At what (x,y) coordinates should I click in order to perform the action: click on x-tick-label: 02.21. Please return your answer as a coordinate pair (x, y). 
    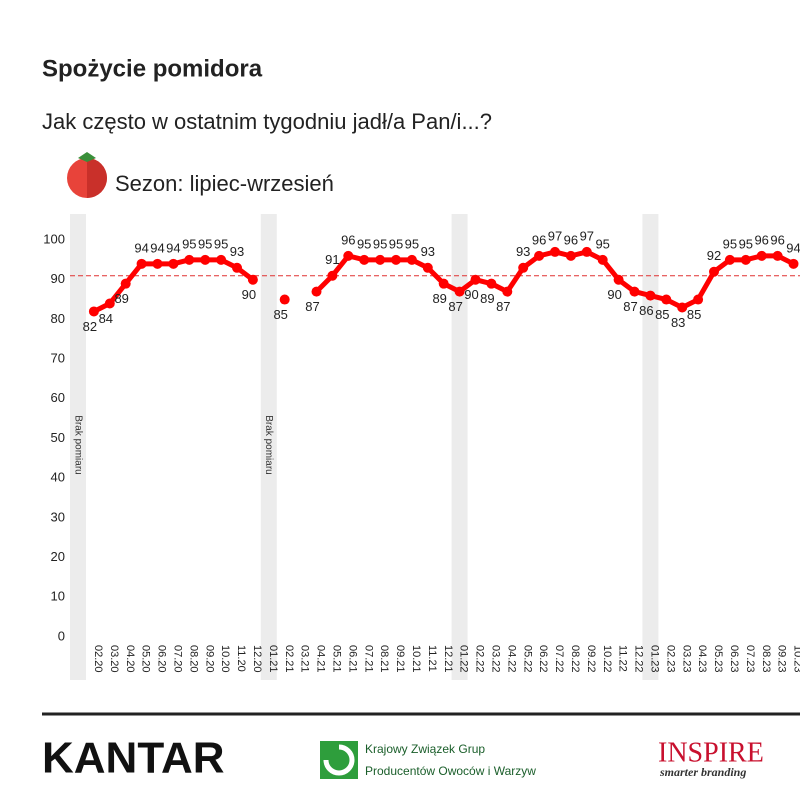
    Looking at the image, I should click on (289, 659).